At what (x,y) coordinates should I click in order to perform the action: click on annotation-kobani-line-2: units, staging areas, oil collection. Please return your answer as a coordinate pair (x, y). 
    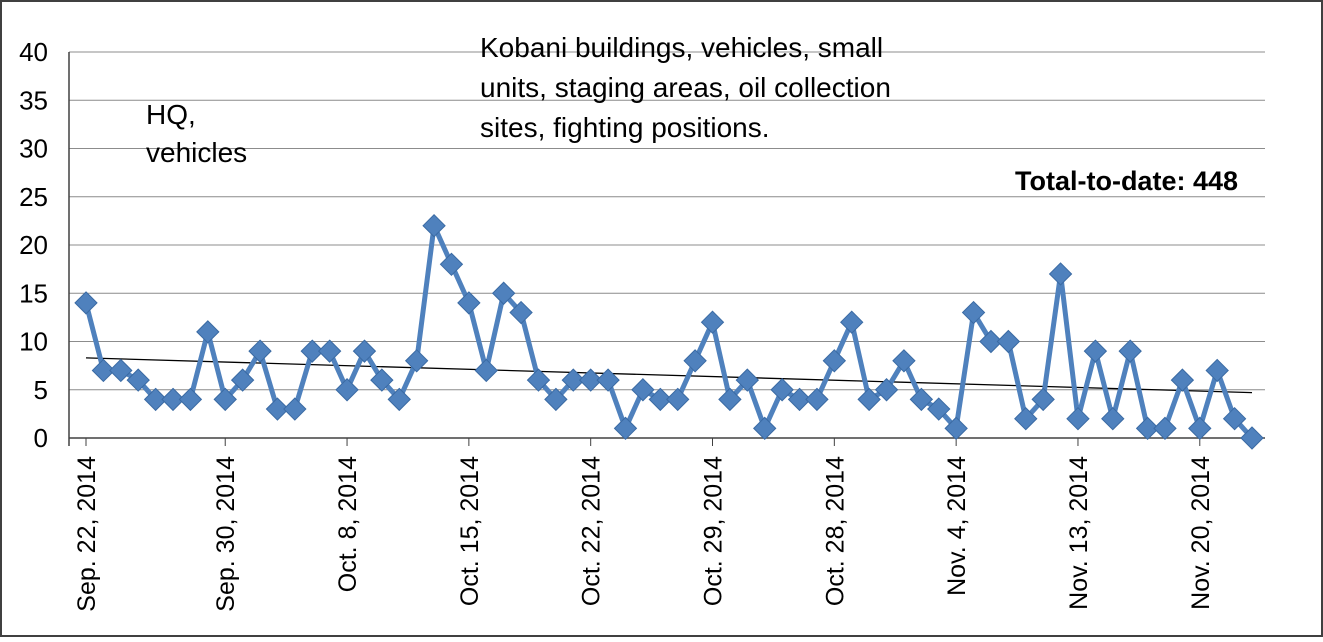
    Looking at the image, I should click on (685, 87).